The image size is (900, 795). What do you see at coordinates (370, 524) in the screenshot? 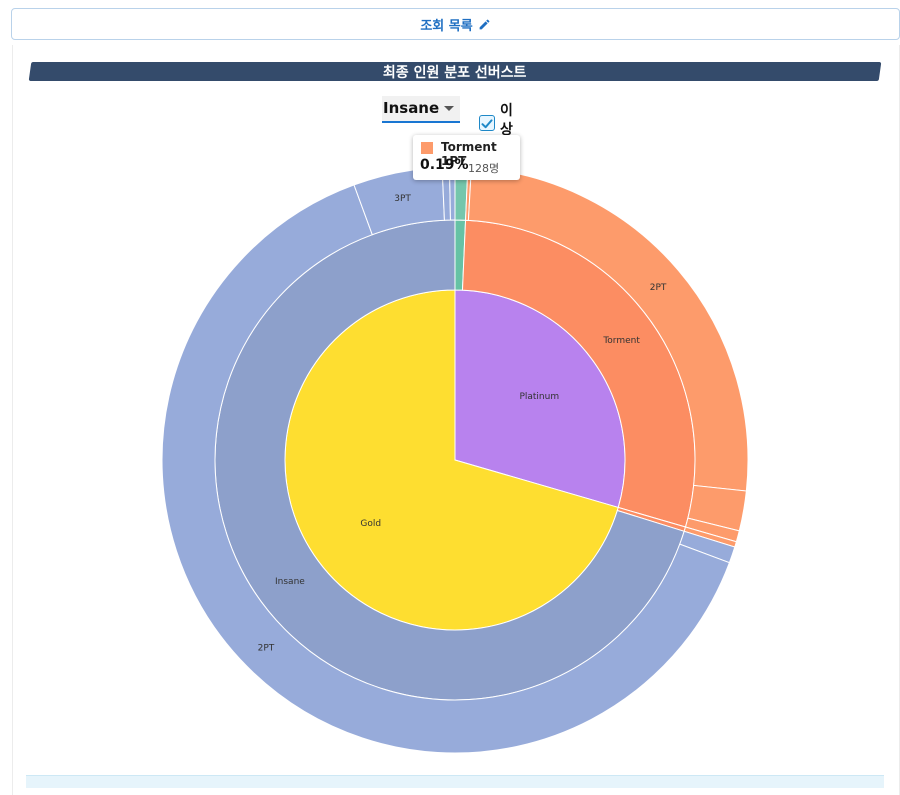
I see `sunburst-slice-gold-label: Gold` at bounding box center [370, 524].